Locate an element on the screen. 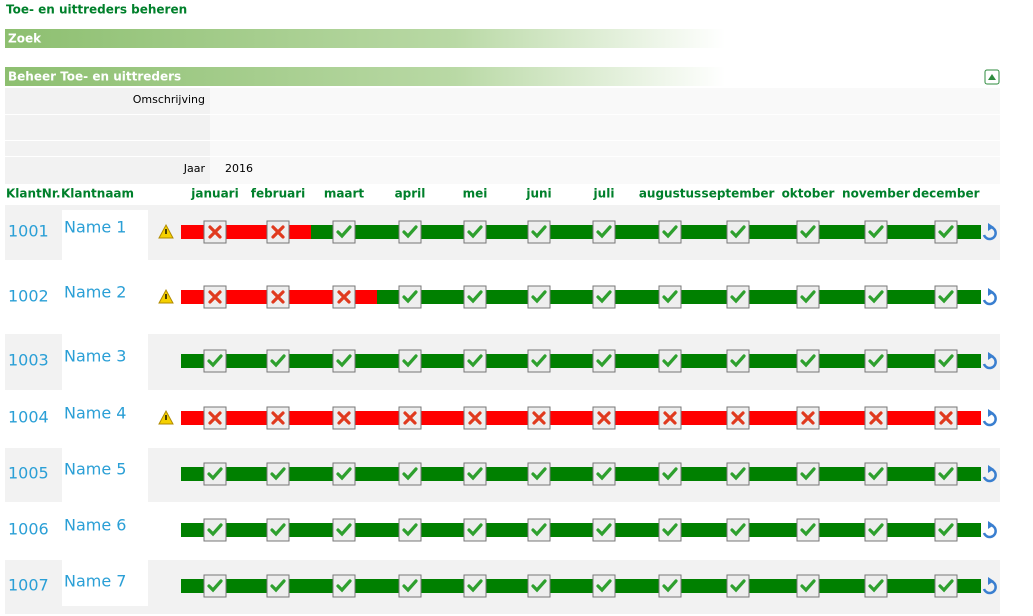  client-number: 1004 is located at coordinates (28, 417).